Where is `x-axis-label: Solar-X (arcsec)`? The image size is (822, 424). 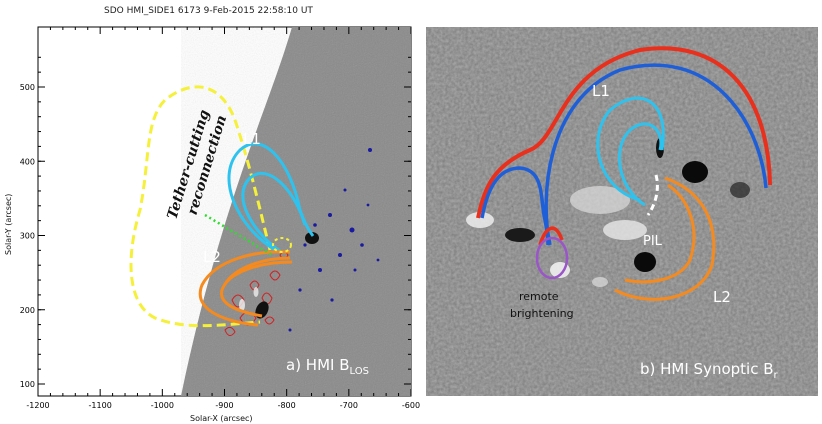 x-axis-label: Solar-X (arcsec) is located at coordinates (221, 418).